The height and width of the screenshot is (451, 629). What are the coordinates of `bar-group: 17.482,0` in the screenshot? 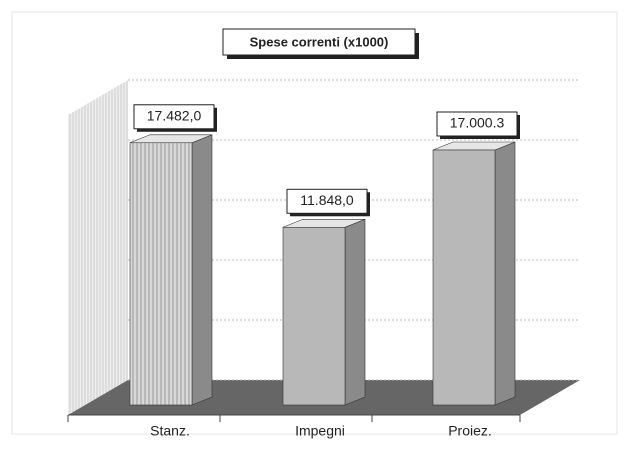 It's located at (173, 255).